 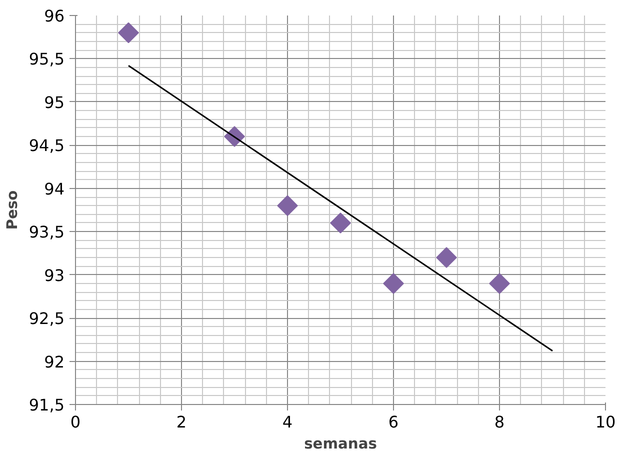 I want to click on y-tick-label: 93, so click(x=54, y=275).